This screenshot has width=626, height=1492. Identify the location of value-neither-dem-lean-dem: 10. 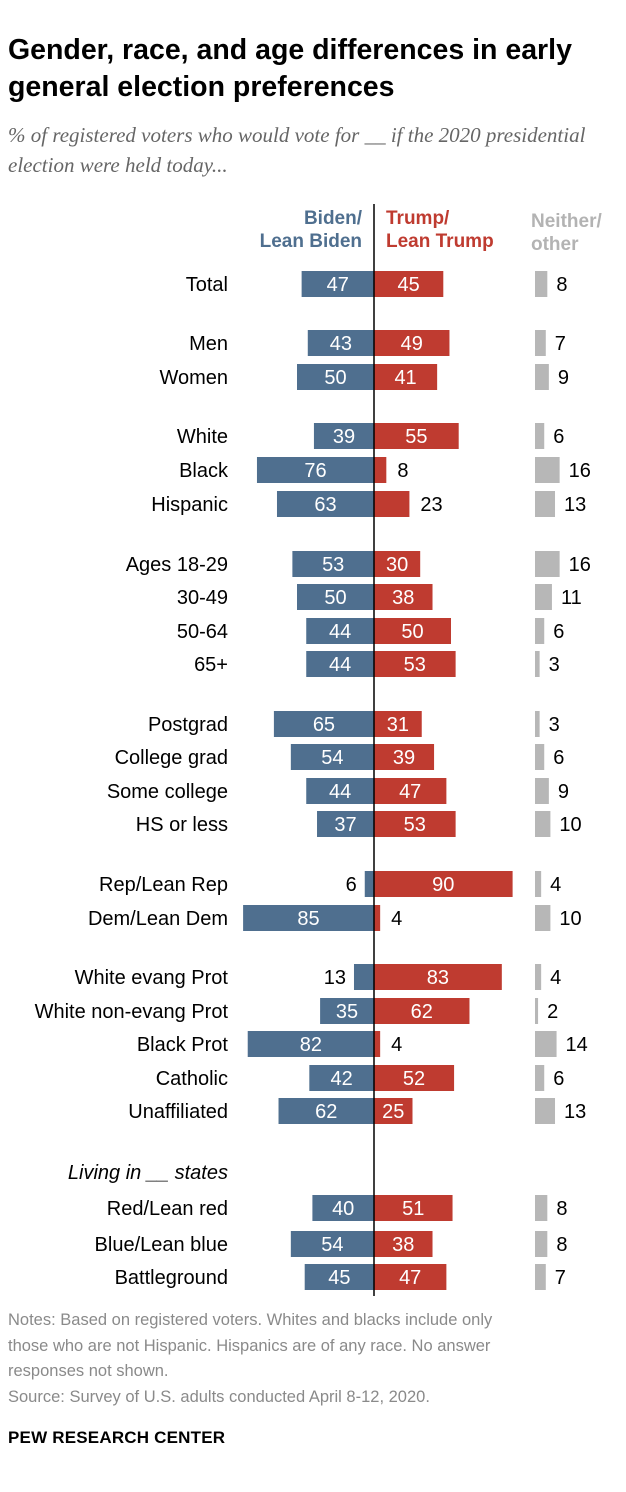
(570, 919).